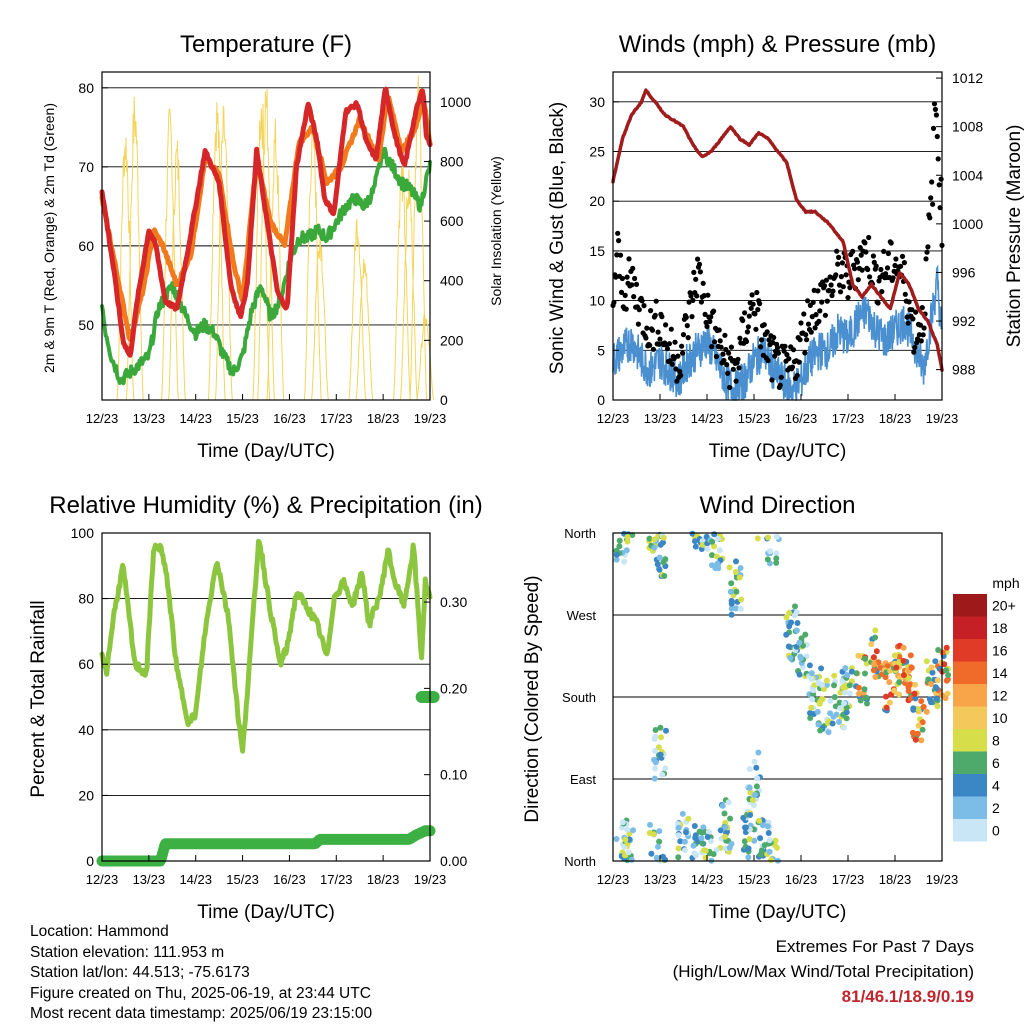 The width and height of the screenshot is (1024, 1025). I want to click on y2-tick-label-1: 1008, so click(967, 127).